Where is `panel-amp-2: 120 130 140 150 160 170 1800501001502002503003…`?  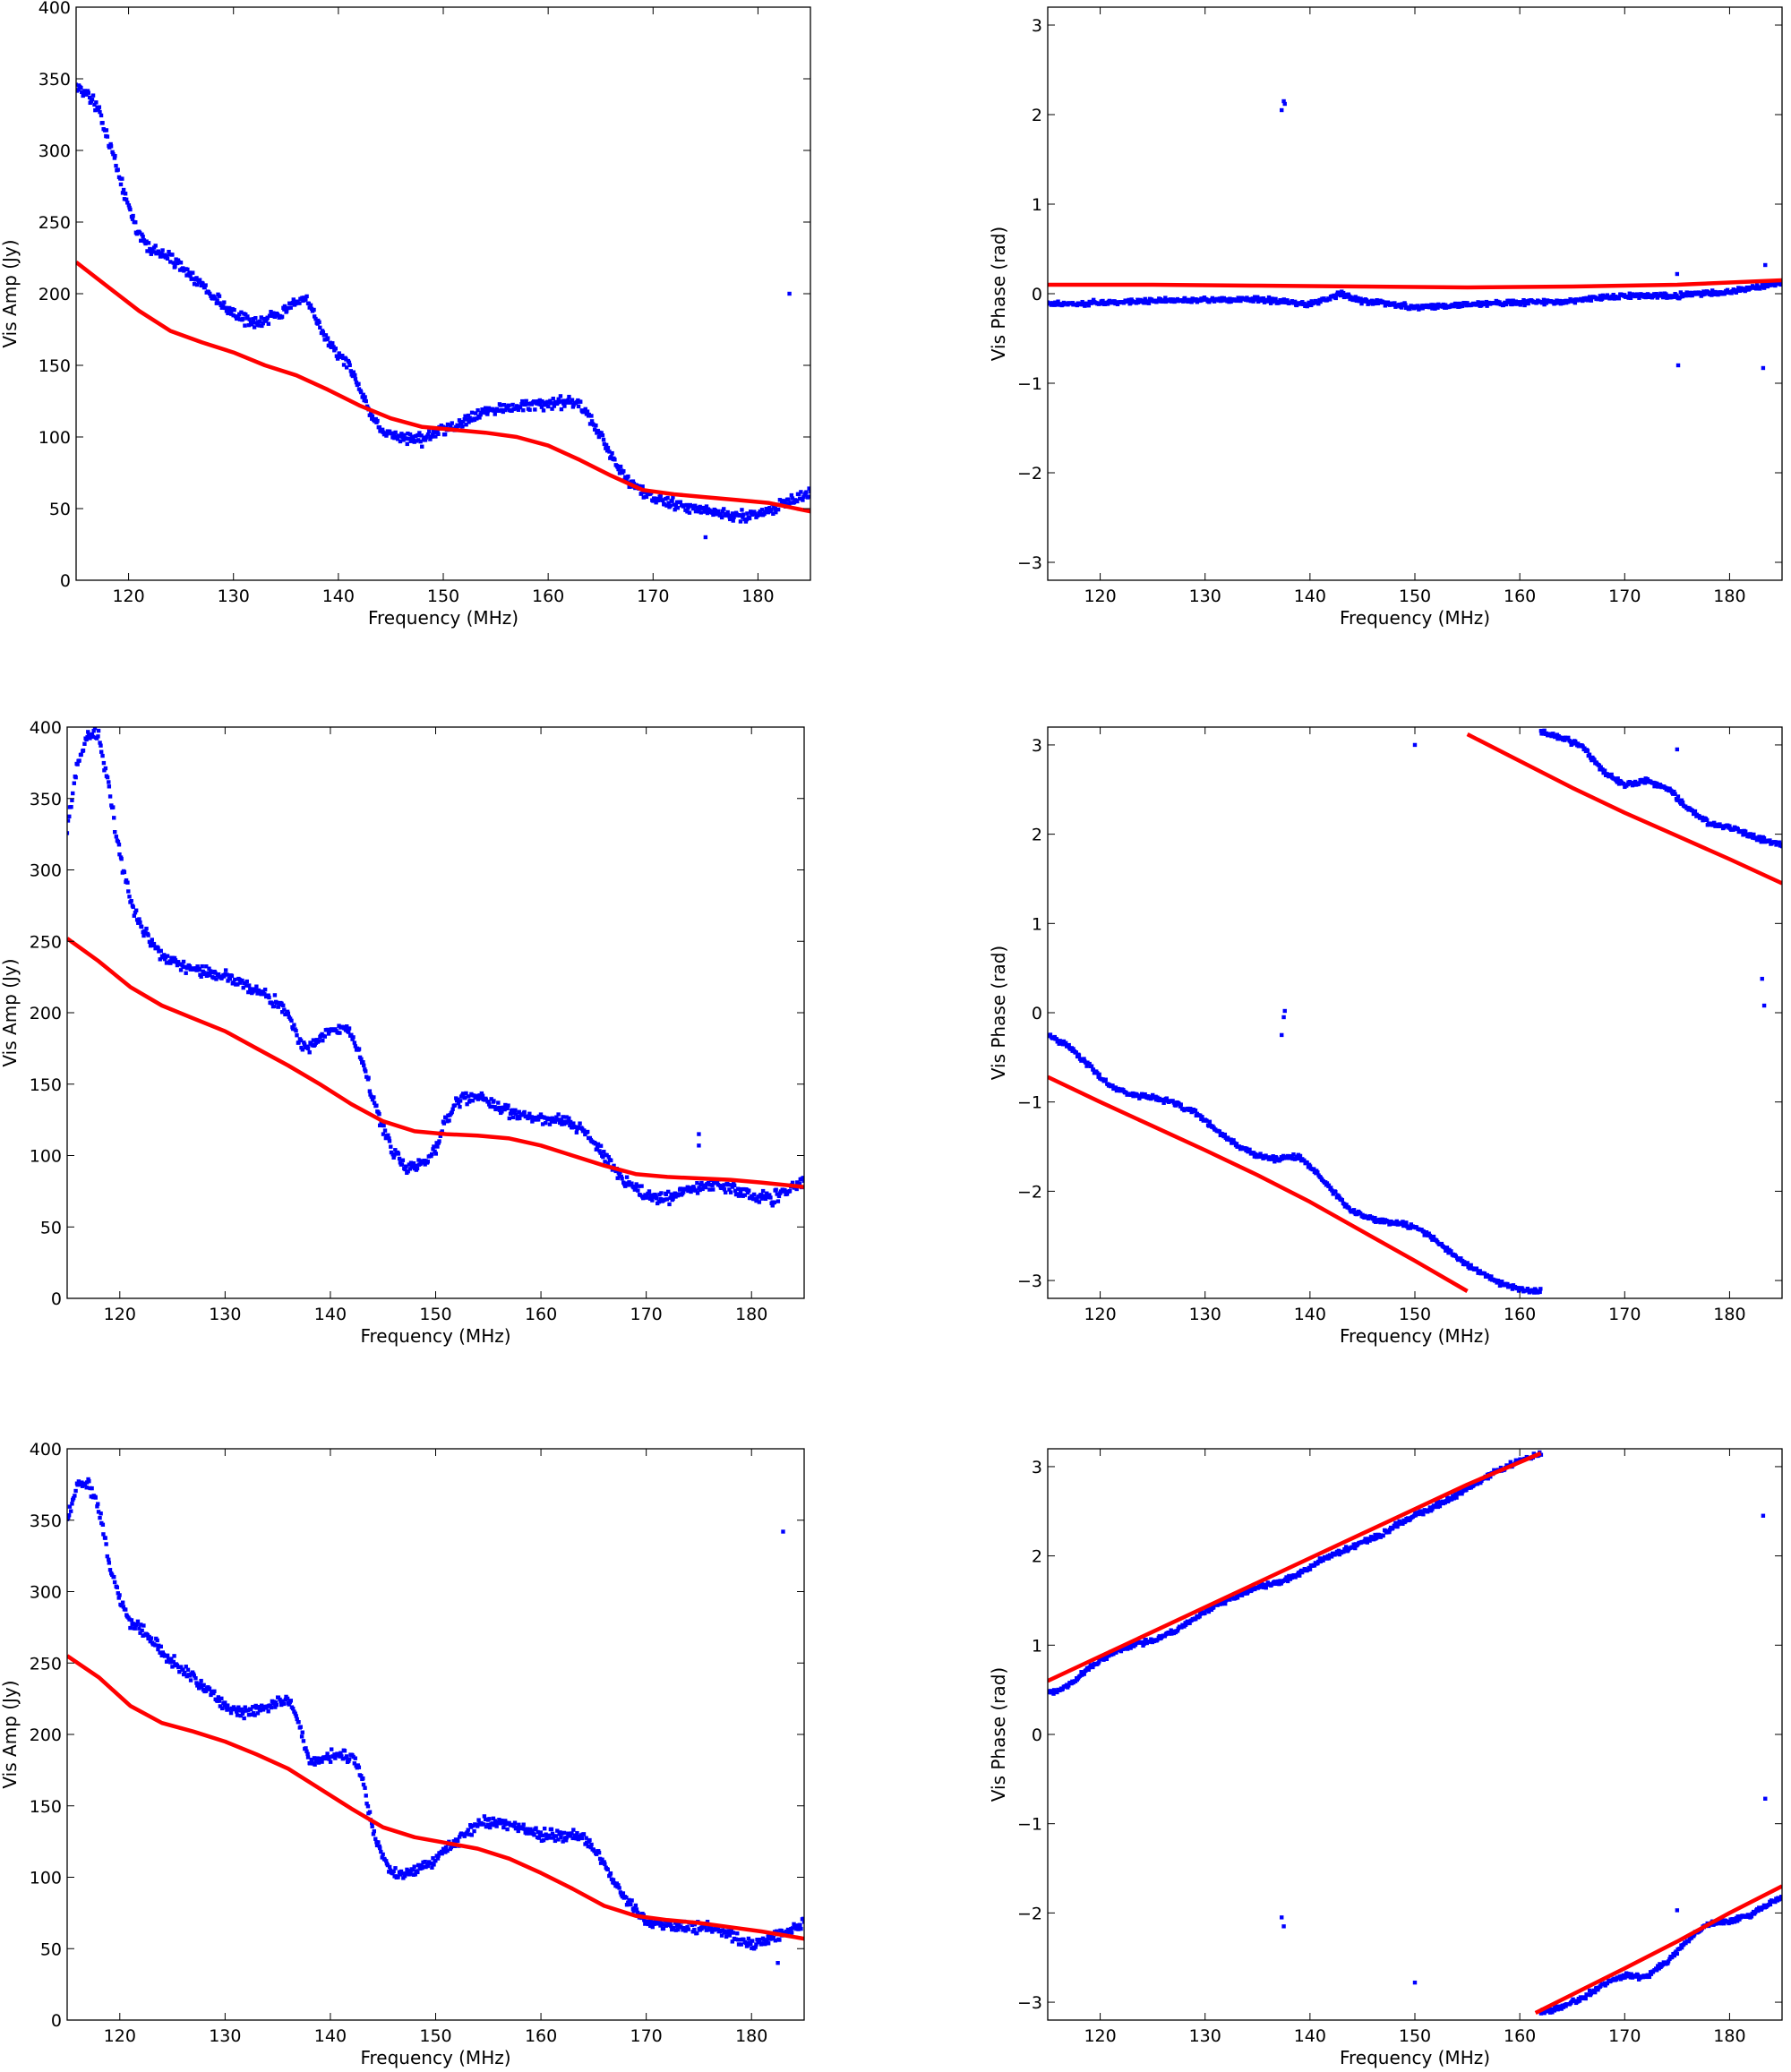 panel-amp-2: 120 130 140 150 160 170 1800501001502002503003… is located at coordinates (402, 1032).